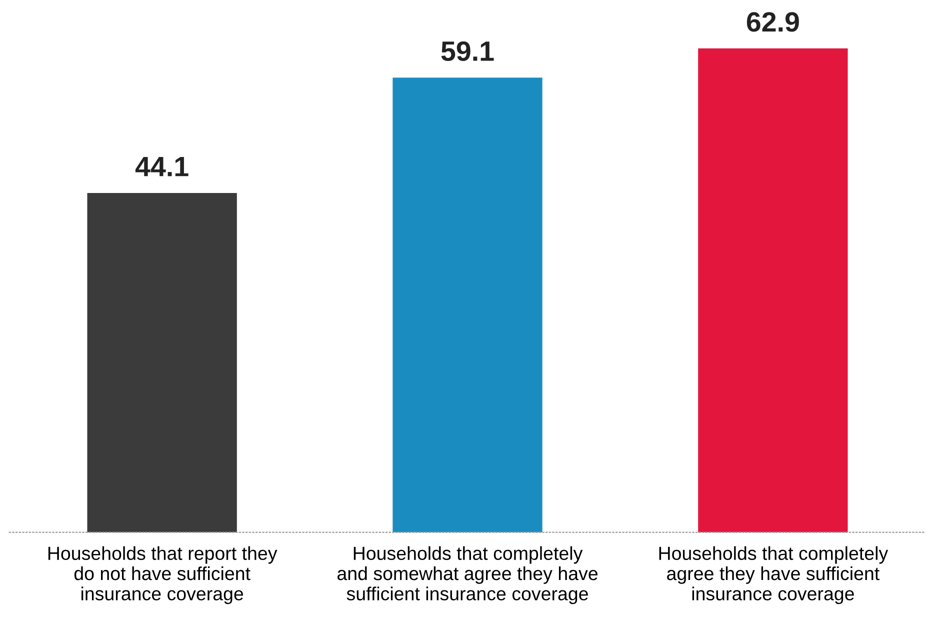 Image resolution: width=935 pixels, height=630 pixels. Describe the element at coordinates (163, 575) in the screenshot. I see `x-tick-label: Households that report they do not have sufficient insurance coverage` at that location.